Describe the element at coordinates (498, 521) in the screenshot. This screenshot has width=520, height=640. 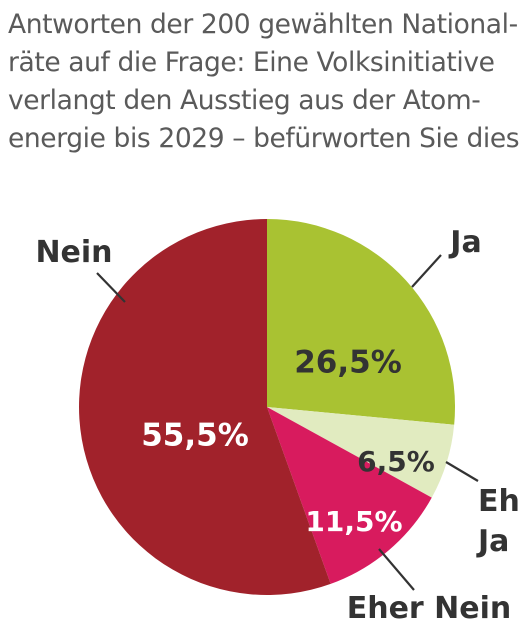
I see `category-label-eher-ja: Eher Ja` at that location.